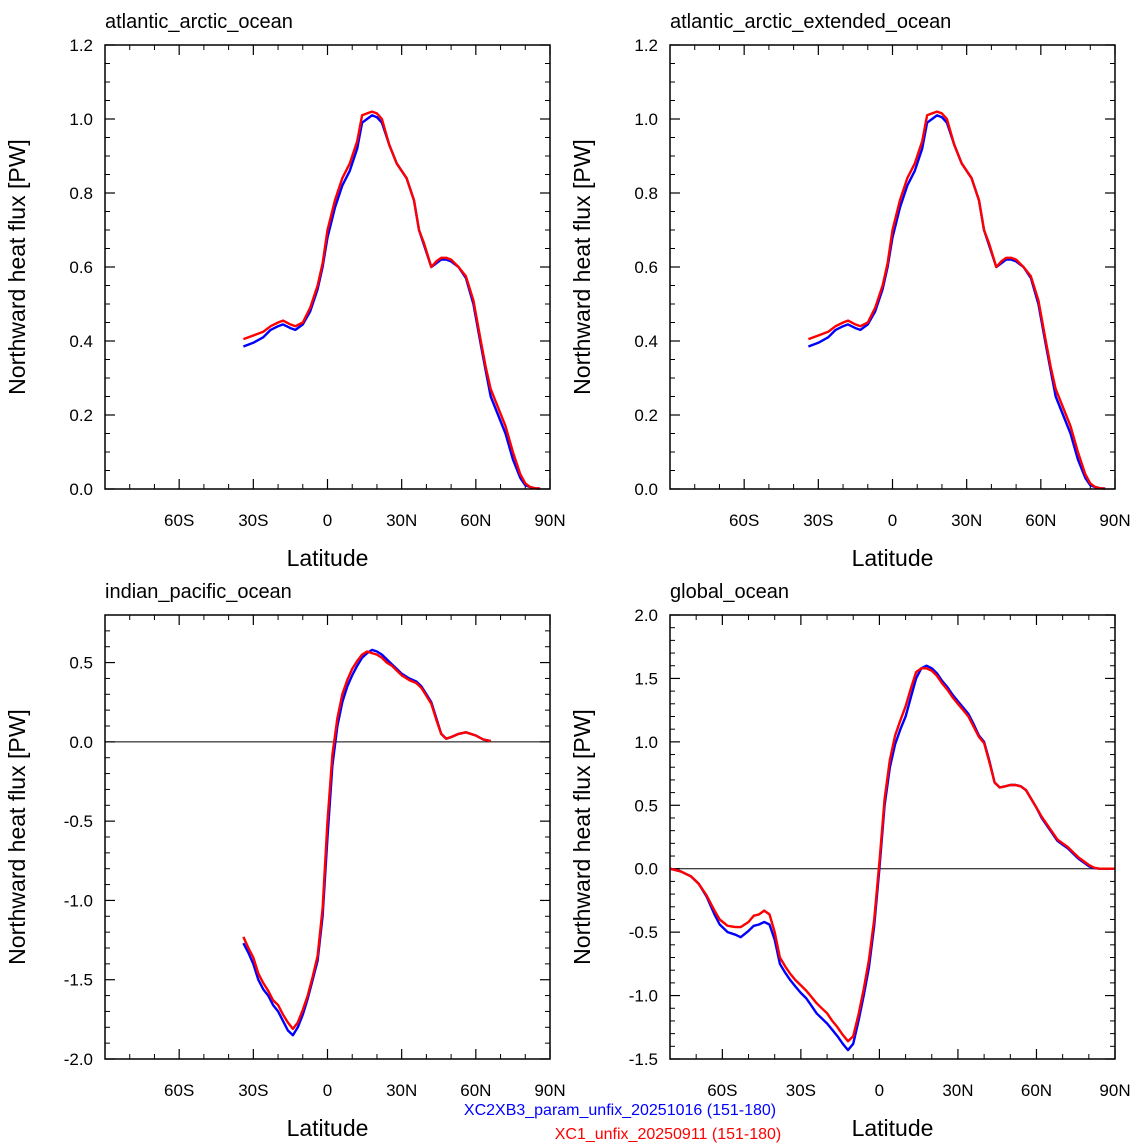 The height and width of the screenshot is (1147, 1147). What do you see at coordinates (199, 22) in the screenshot?
I see `panel-title: atlantic_arctic_ocean` at bounding box center [199, 22].